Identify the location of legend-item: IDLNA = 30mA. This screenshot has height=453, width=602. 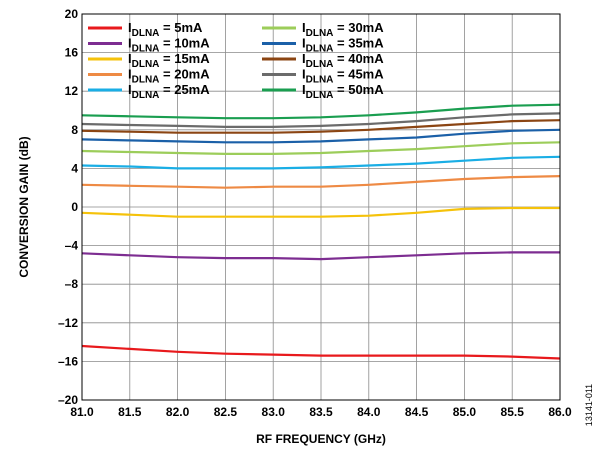
(323, 29).